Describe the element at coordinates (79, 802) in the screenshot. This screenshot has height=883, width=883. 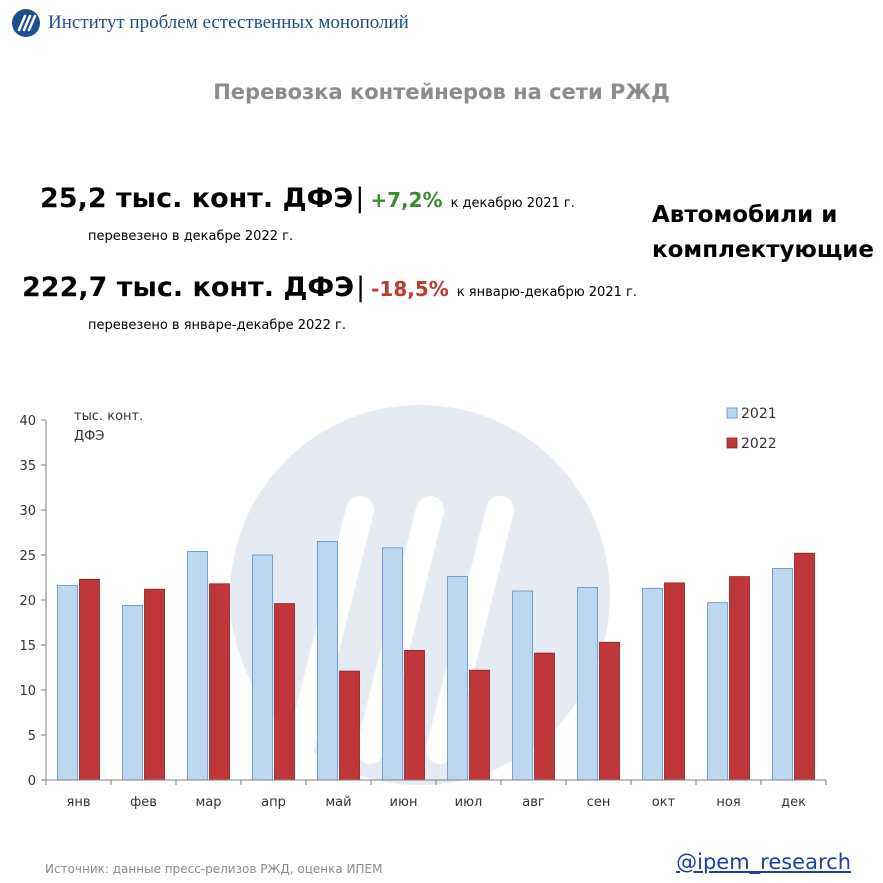
I see `x-tick-label: янв` at that location.